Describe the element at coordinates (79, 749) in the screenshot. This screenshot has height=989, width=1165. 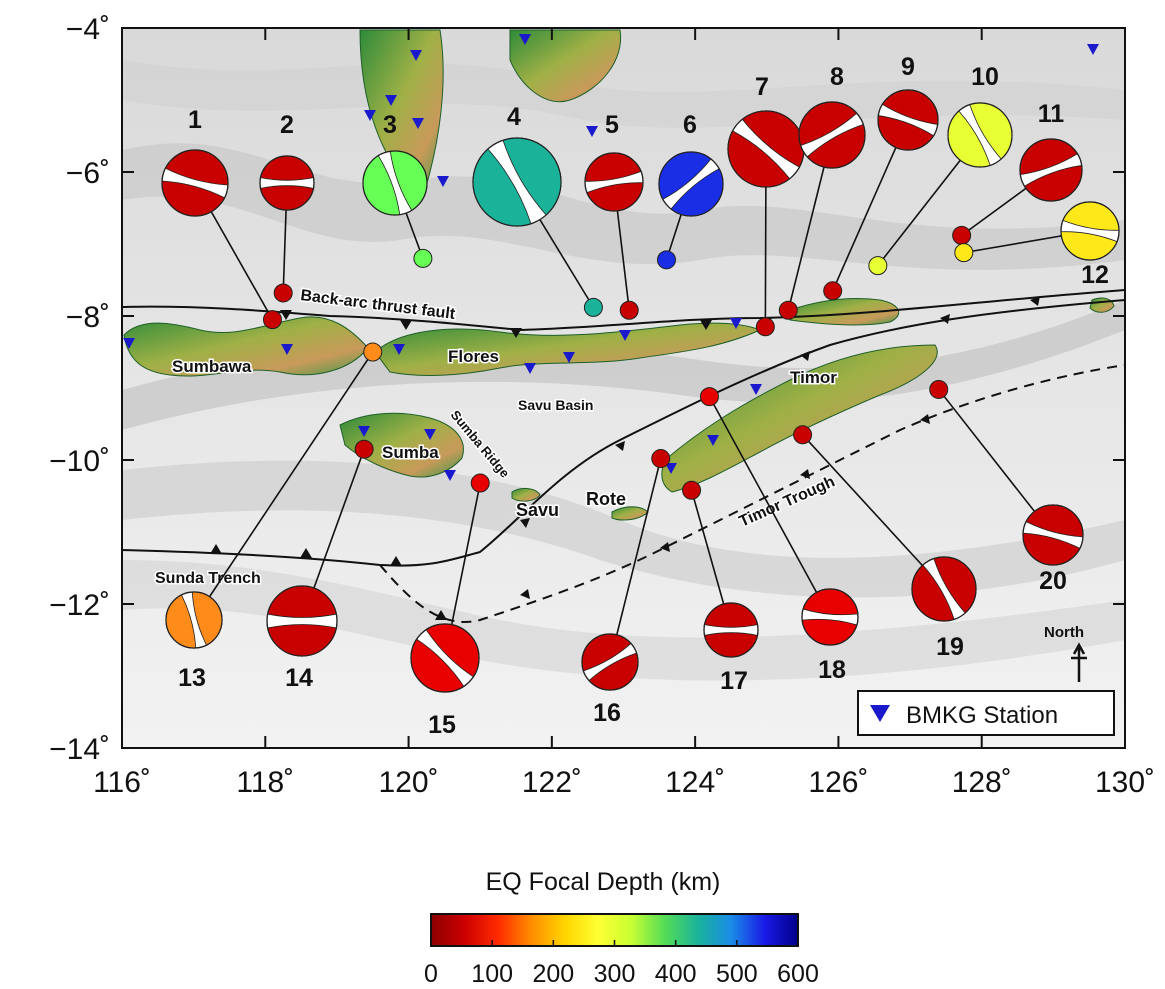
I see `y-tick-label: −14˚` at that location.